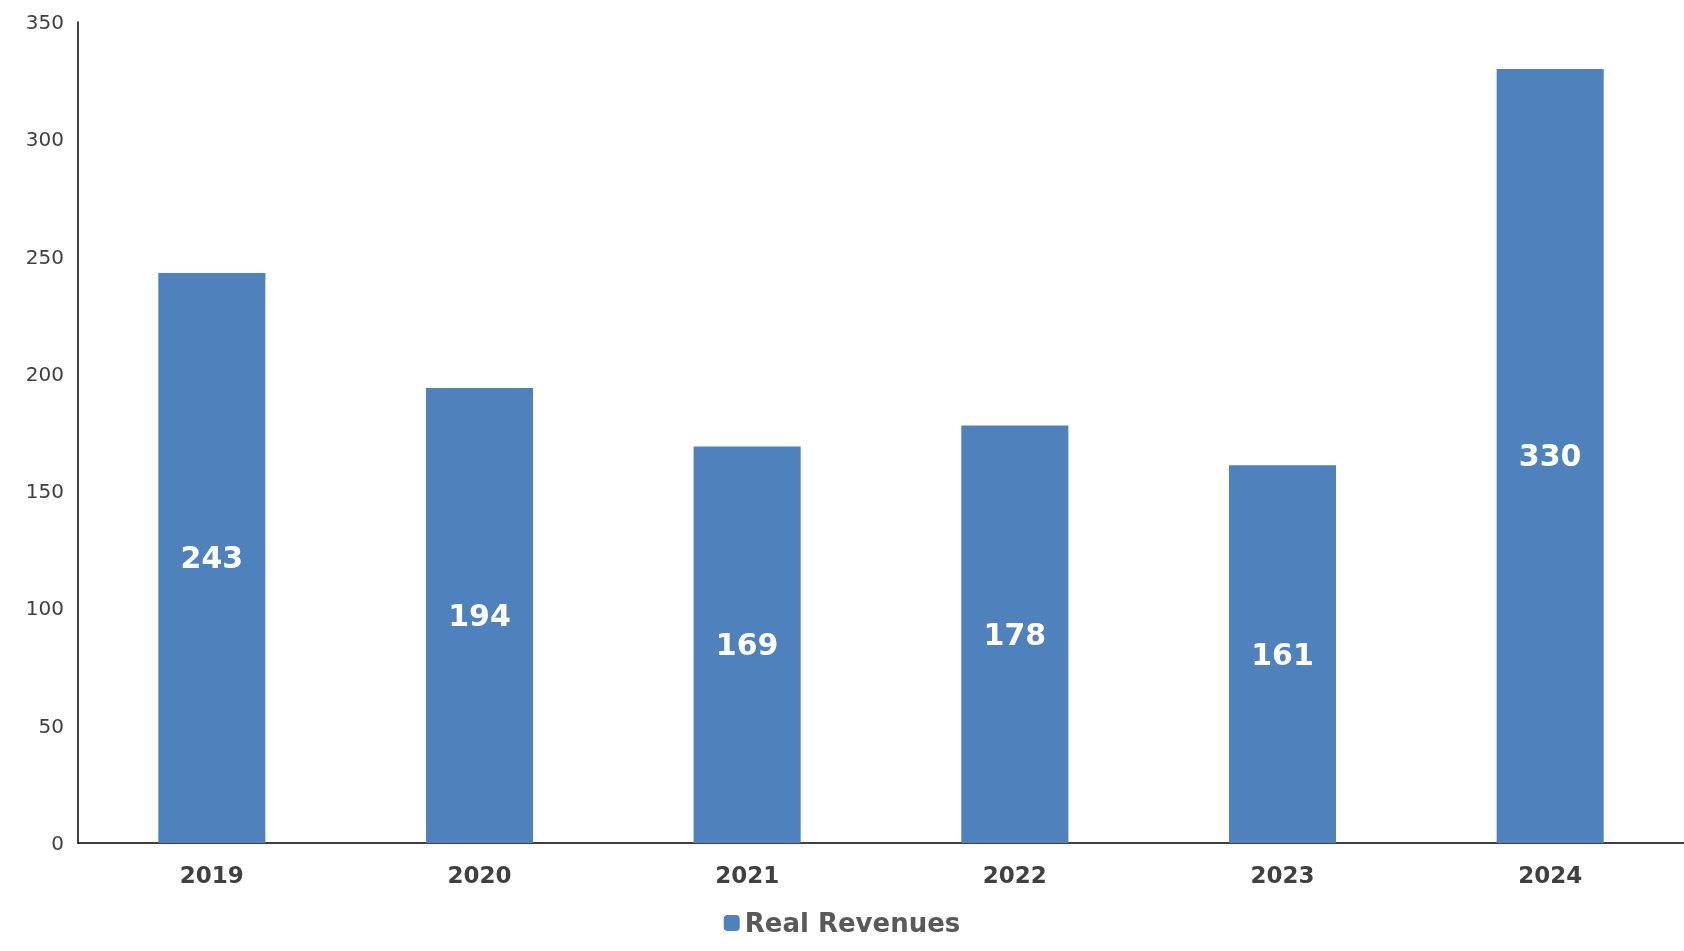 This screenshot has height=951, width=1684. Describe the element at coordinates (57, 843) in the screenshot. I see `y-tick-label: 0` at that location.